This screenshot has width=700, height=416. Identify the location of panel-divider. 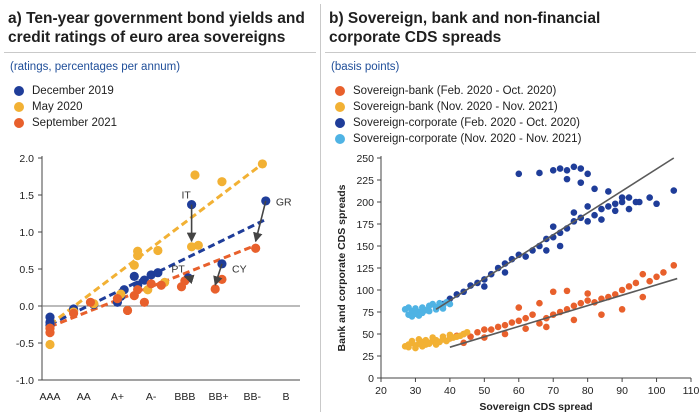
(320, 208).